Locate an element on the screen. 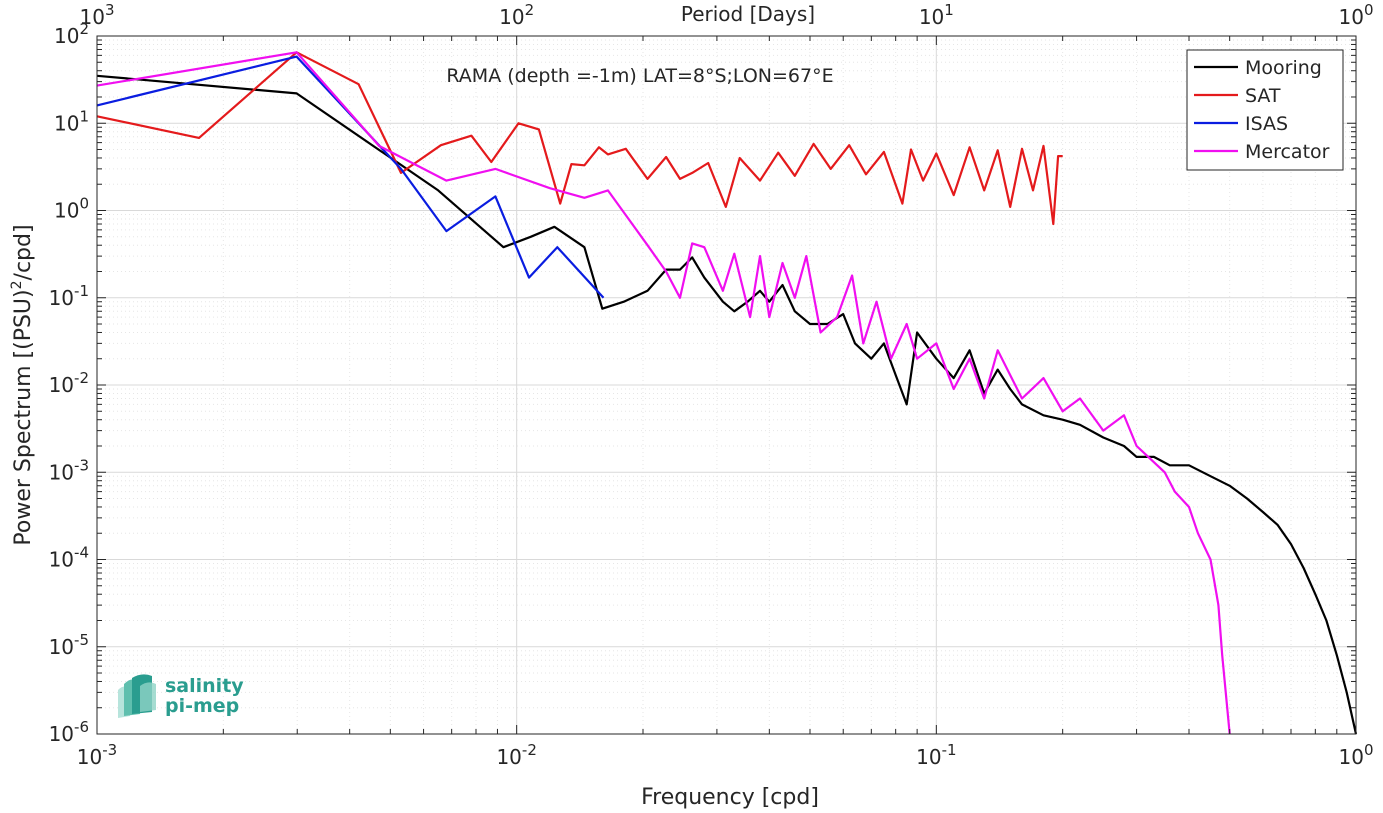 The image size is (1383, 813). legend-label: SAT is located at coordinates (1263, 96).